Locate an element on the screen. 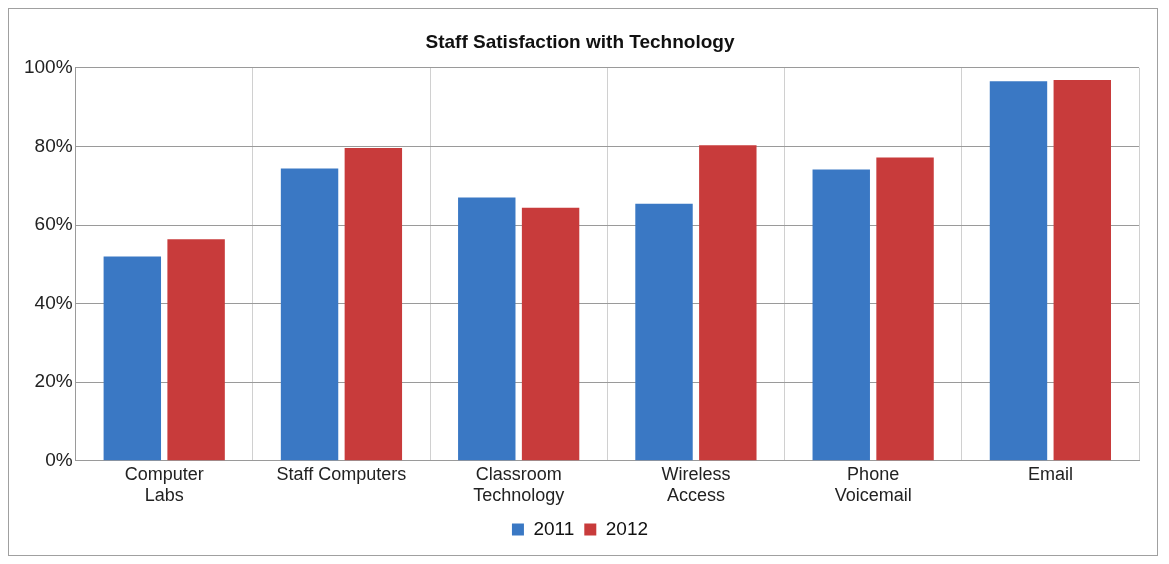  y-tick-label: 60% is located at coordinates (53, 224).